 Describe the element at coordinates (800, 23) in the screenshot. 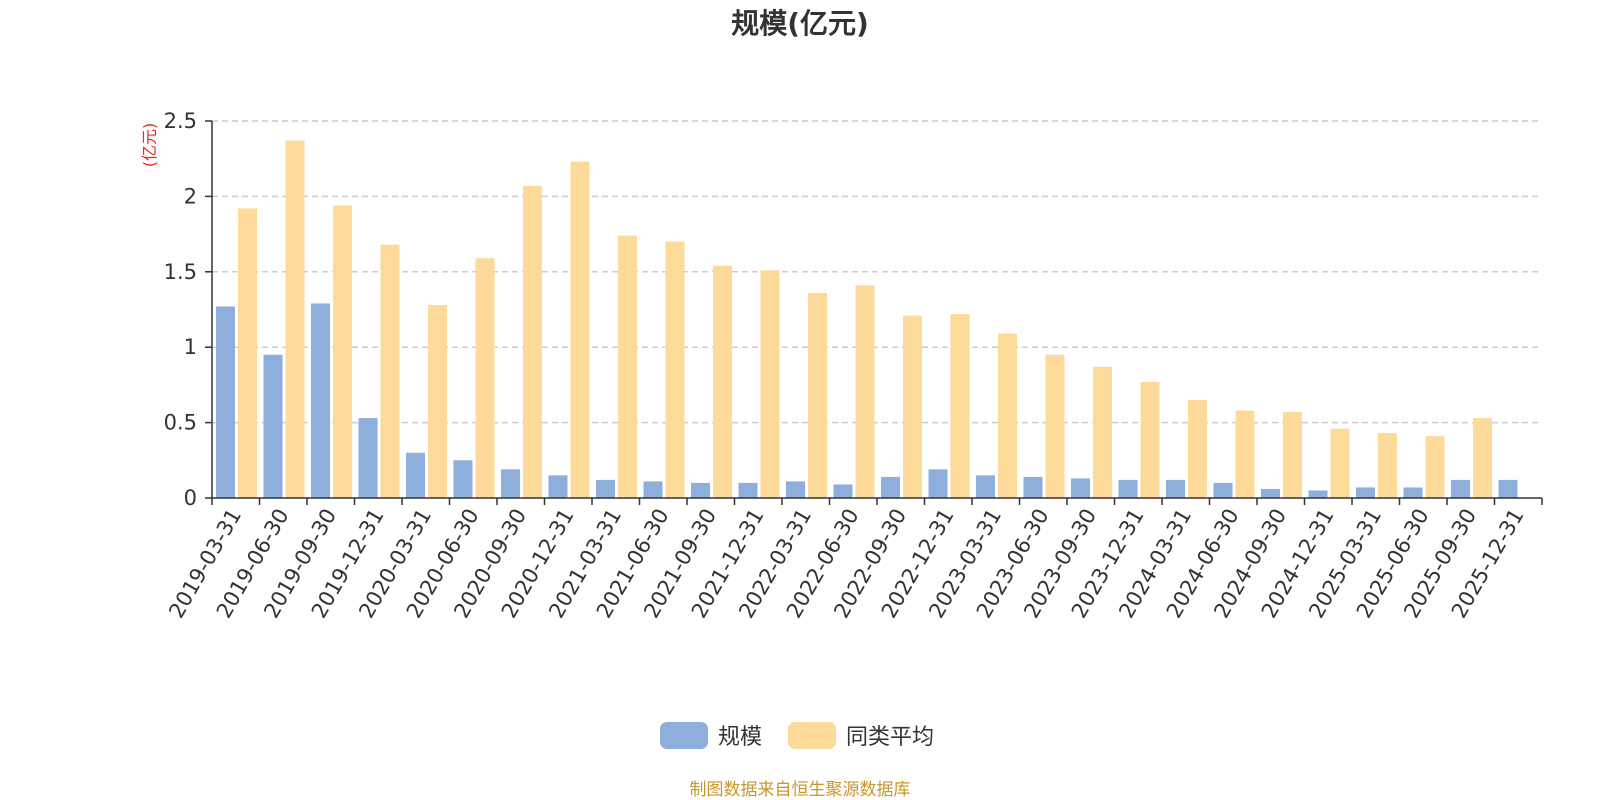

I see `chart-title: 规模(亿元)` at that location.